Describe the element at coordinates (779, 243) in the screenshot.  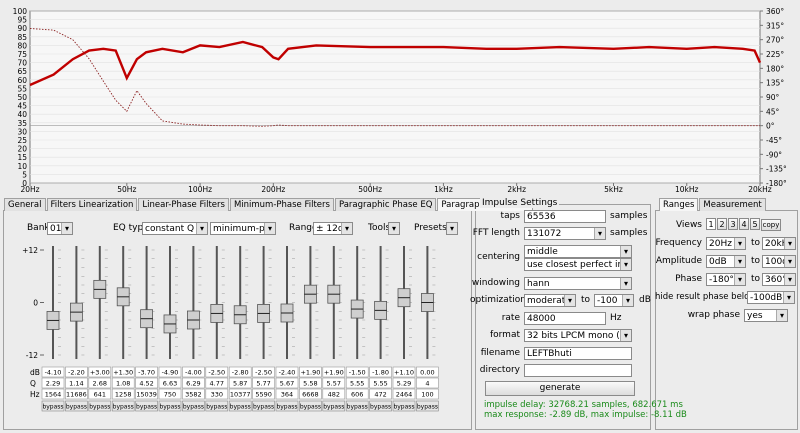
I see `select: 20kHz` at that location.